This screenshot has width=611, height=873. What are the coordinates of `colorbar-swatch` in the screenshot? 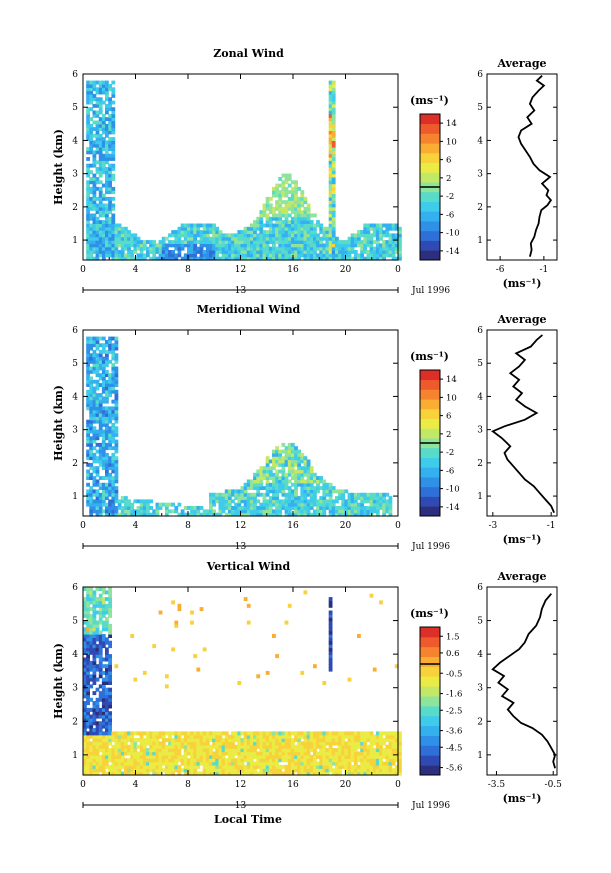 It's located at (430, 138).